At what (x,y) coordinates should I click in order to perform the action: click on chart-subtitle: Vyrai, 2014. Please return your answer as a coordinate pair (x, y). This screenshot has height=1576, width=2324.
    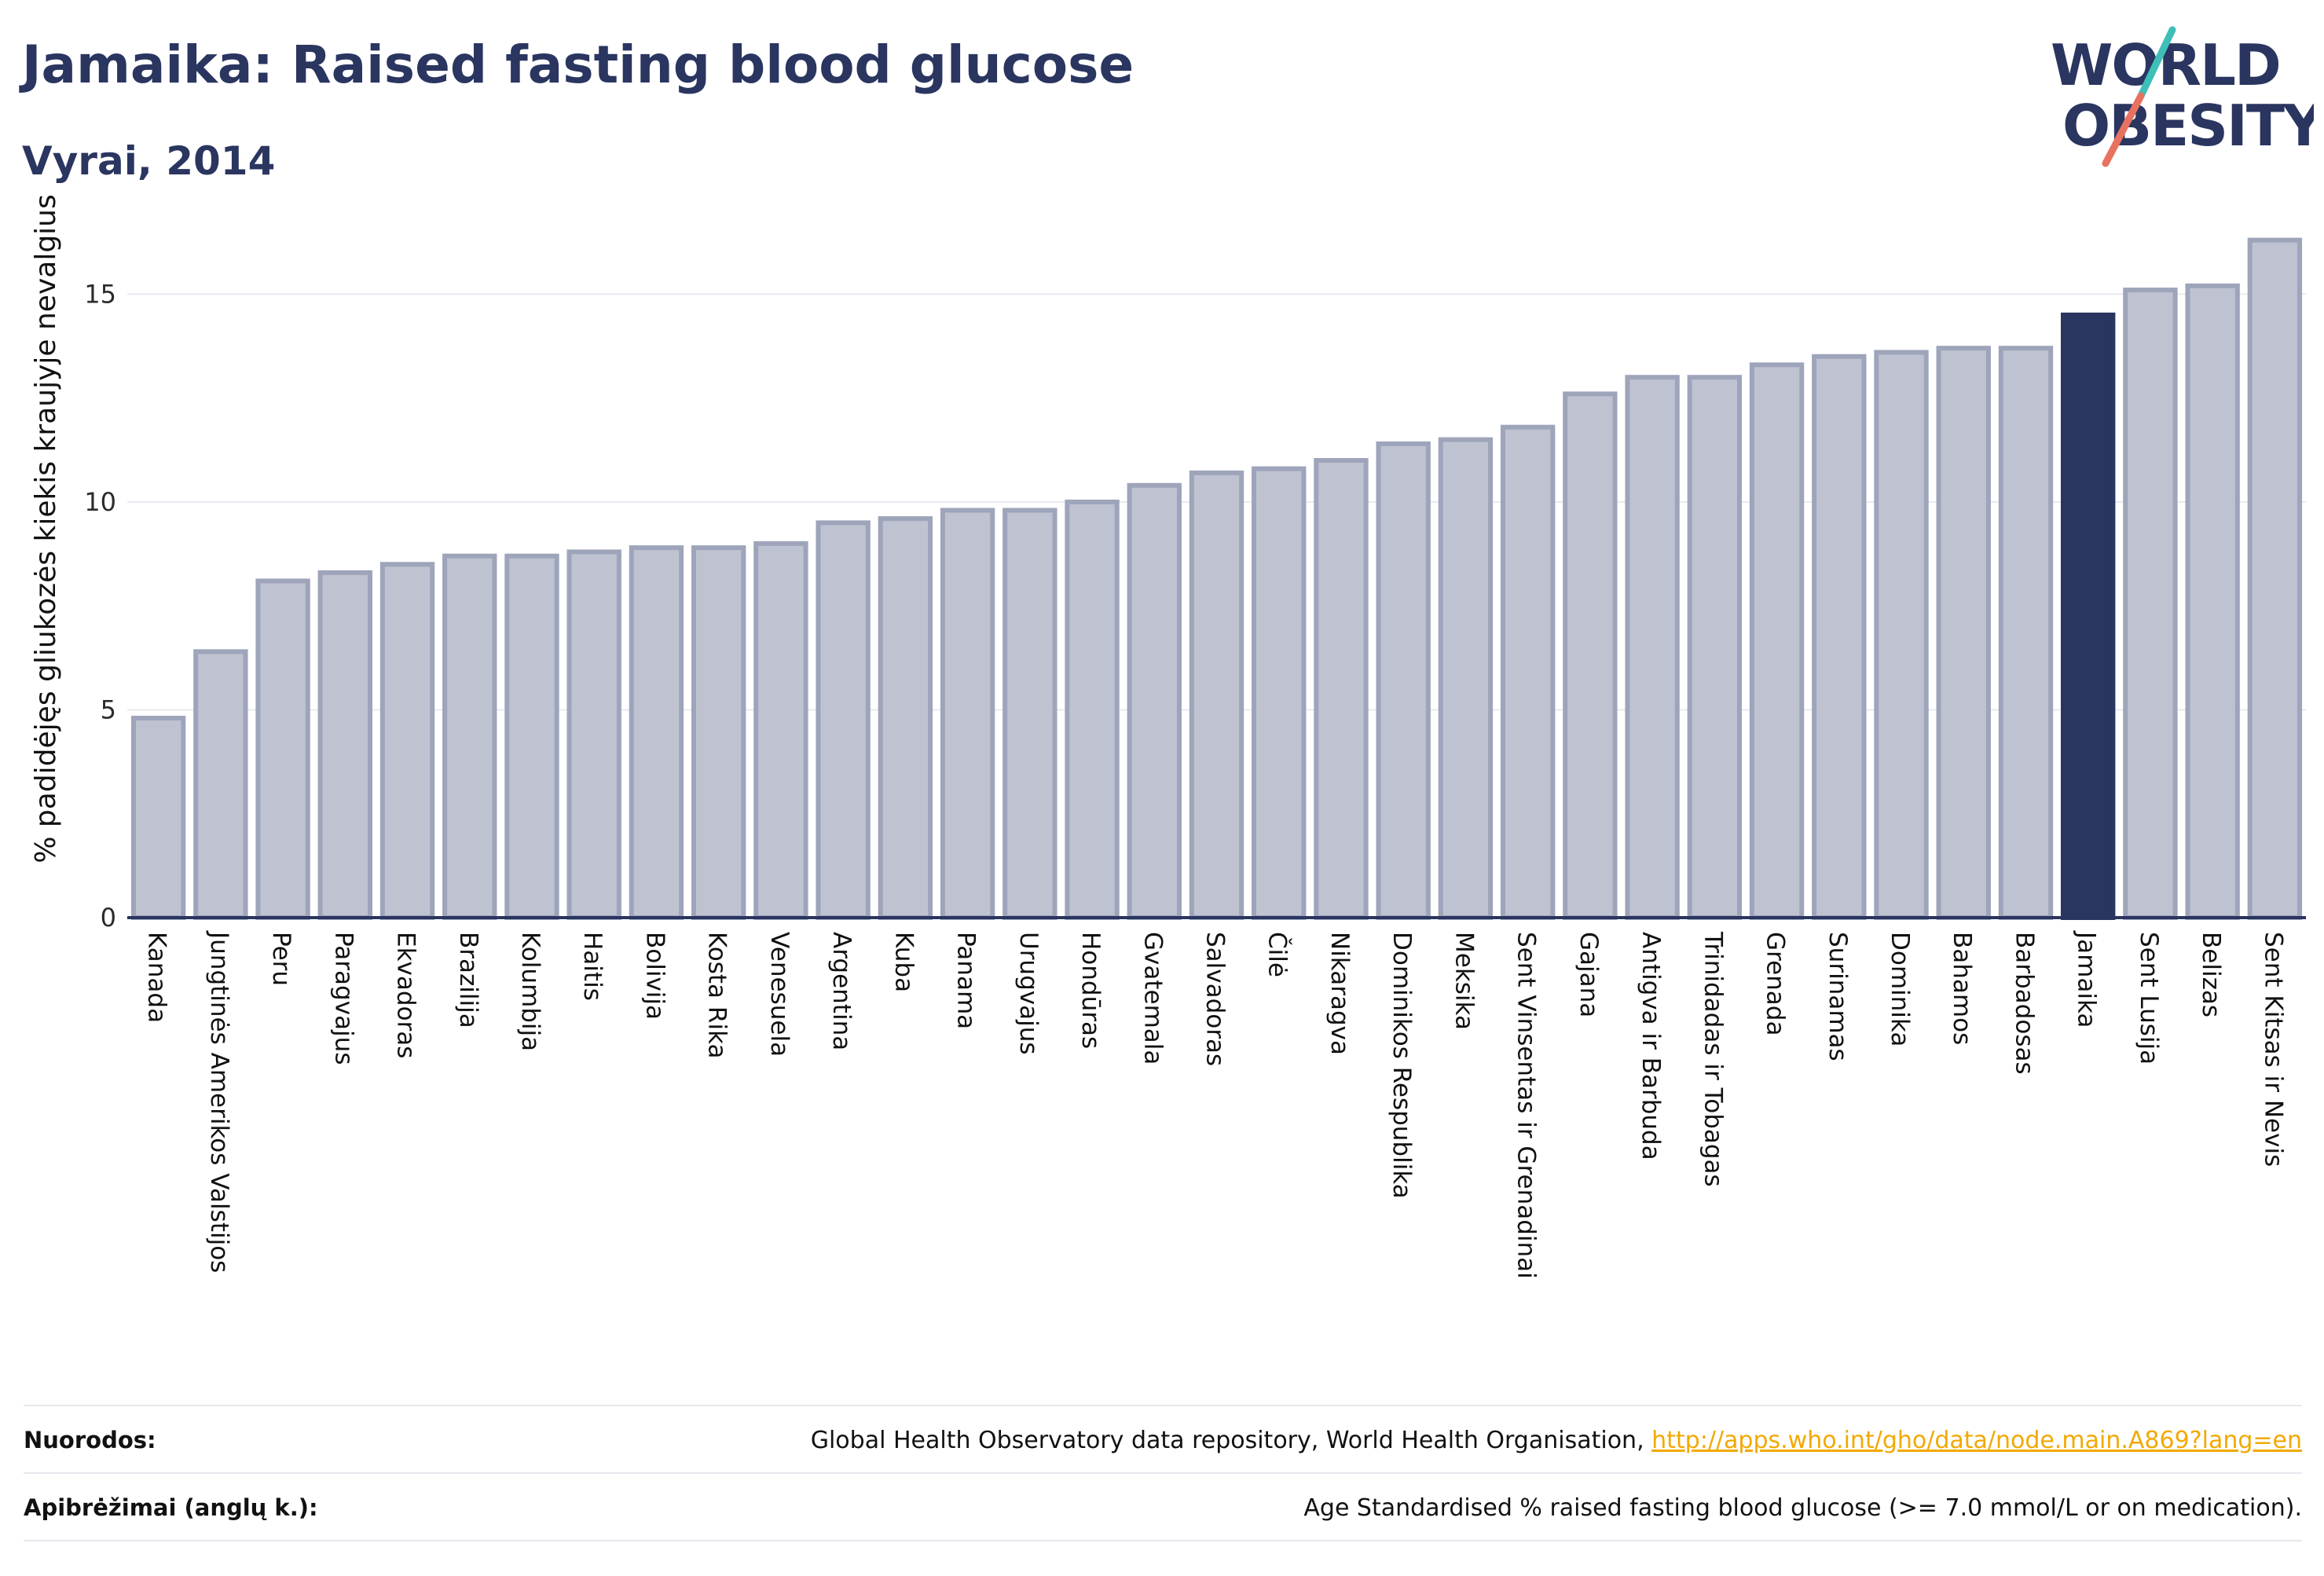
    Looking at the image, I should click on (149, 161).